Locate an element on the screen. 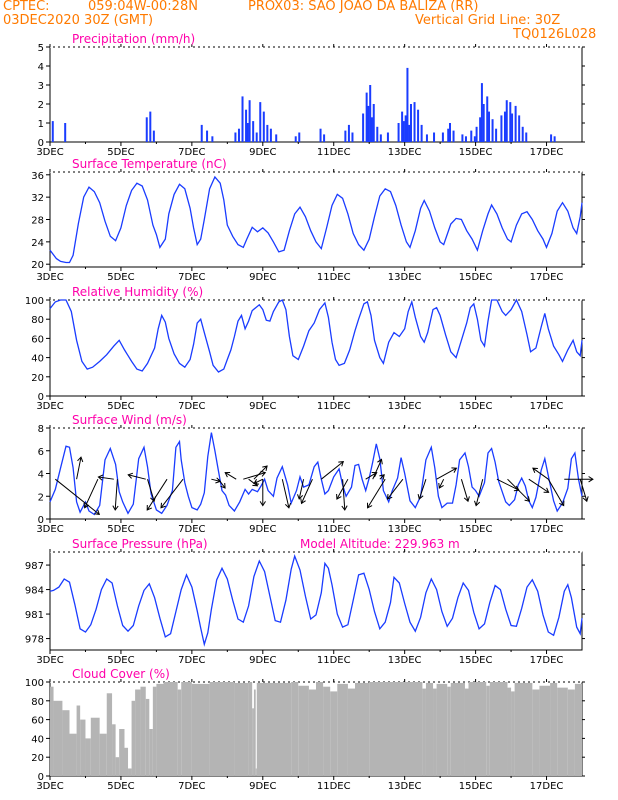 The image size is (618, 800). y-tick-label: 981 is located at coordinates (34, 615).